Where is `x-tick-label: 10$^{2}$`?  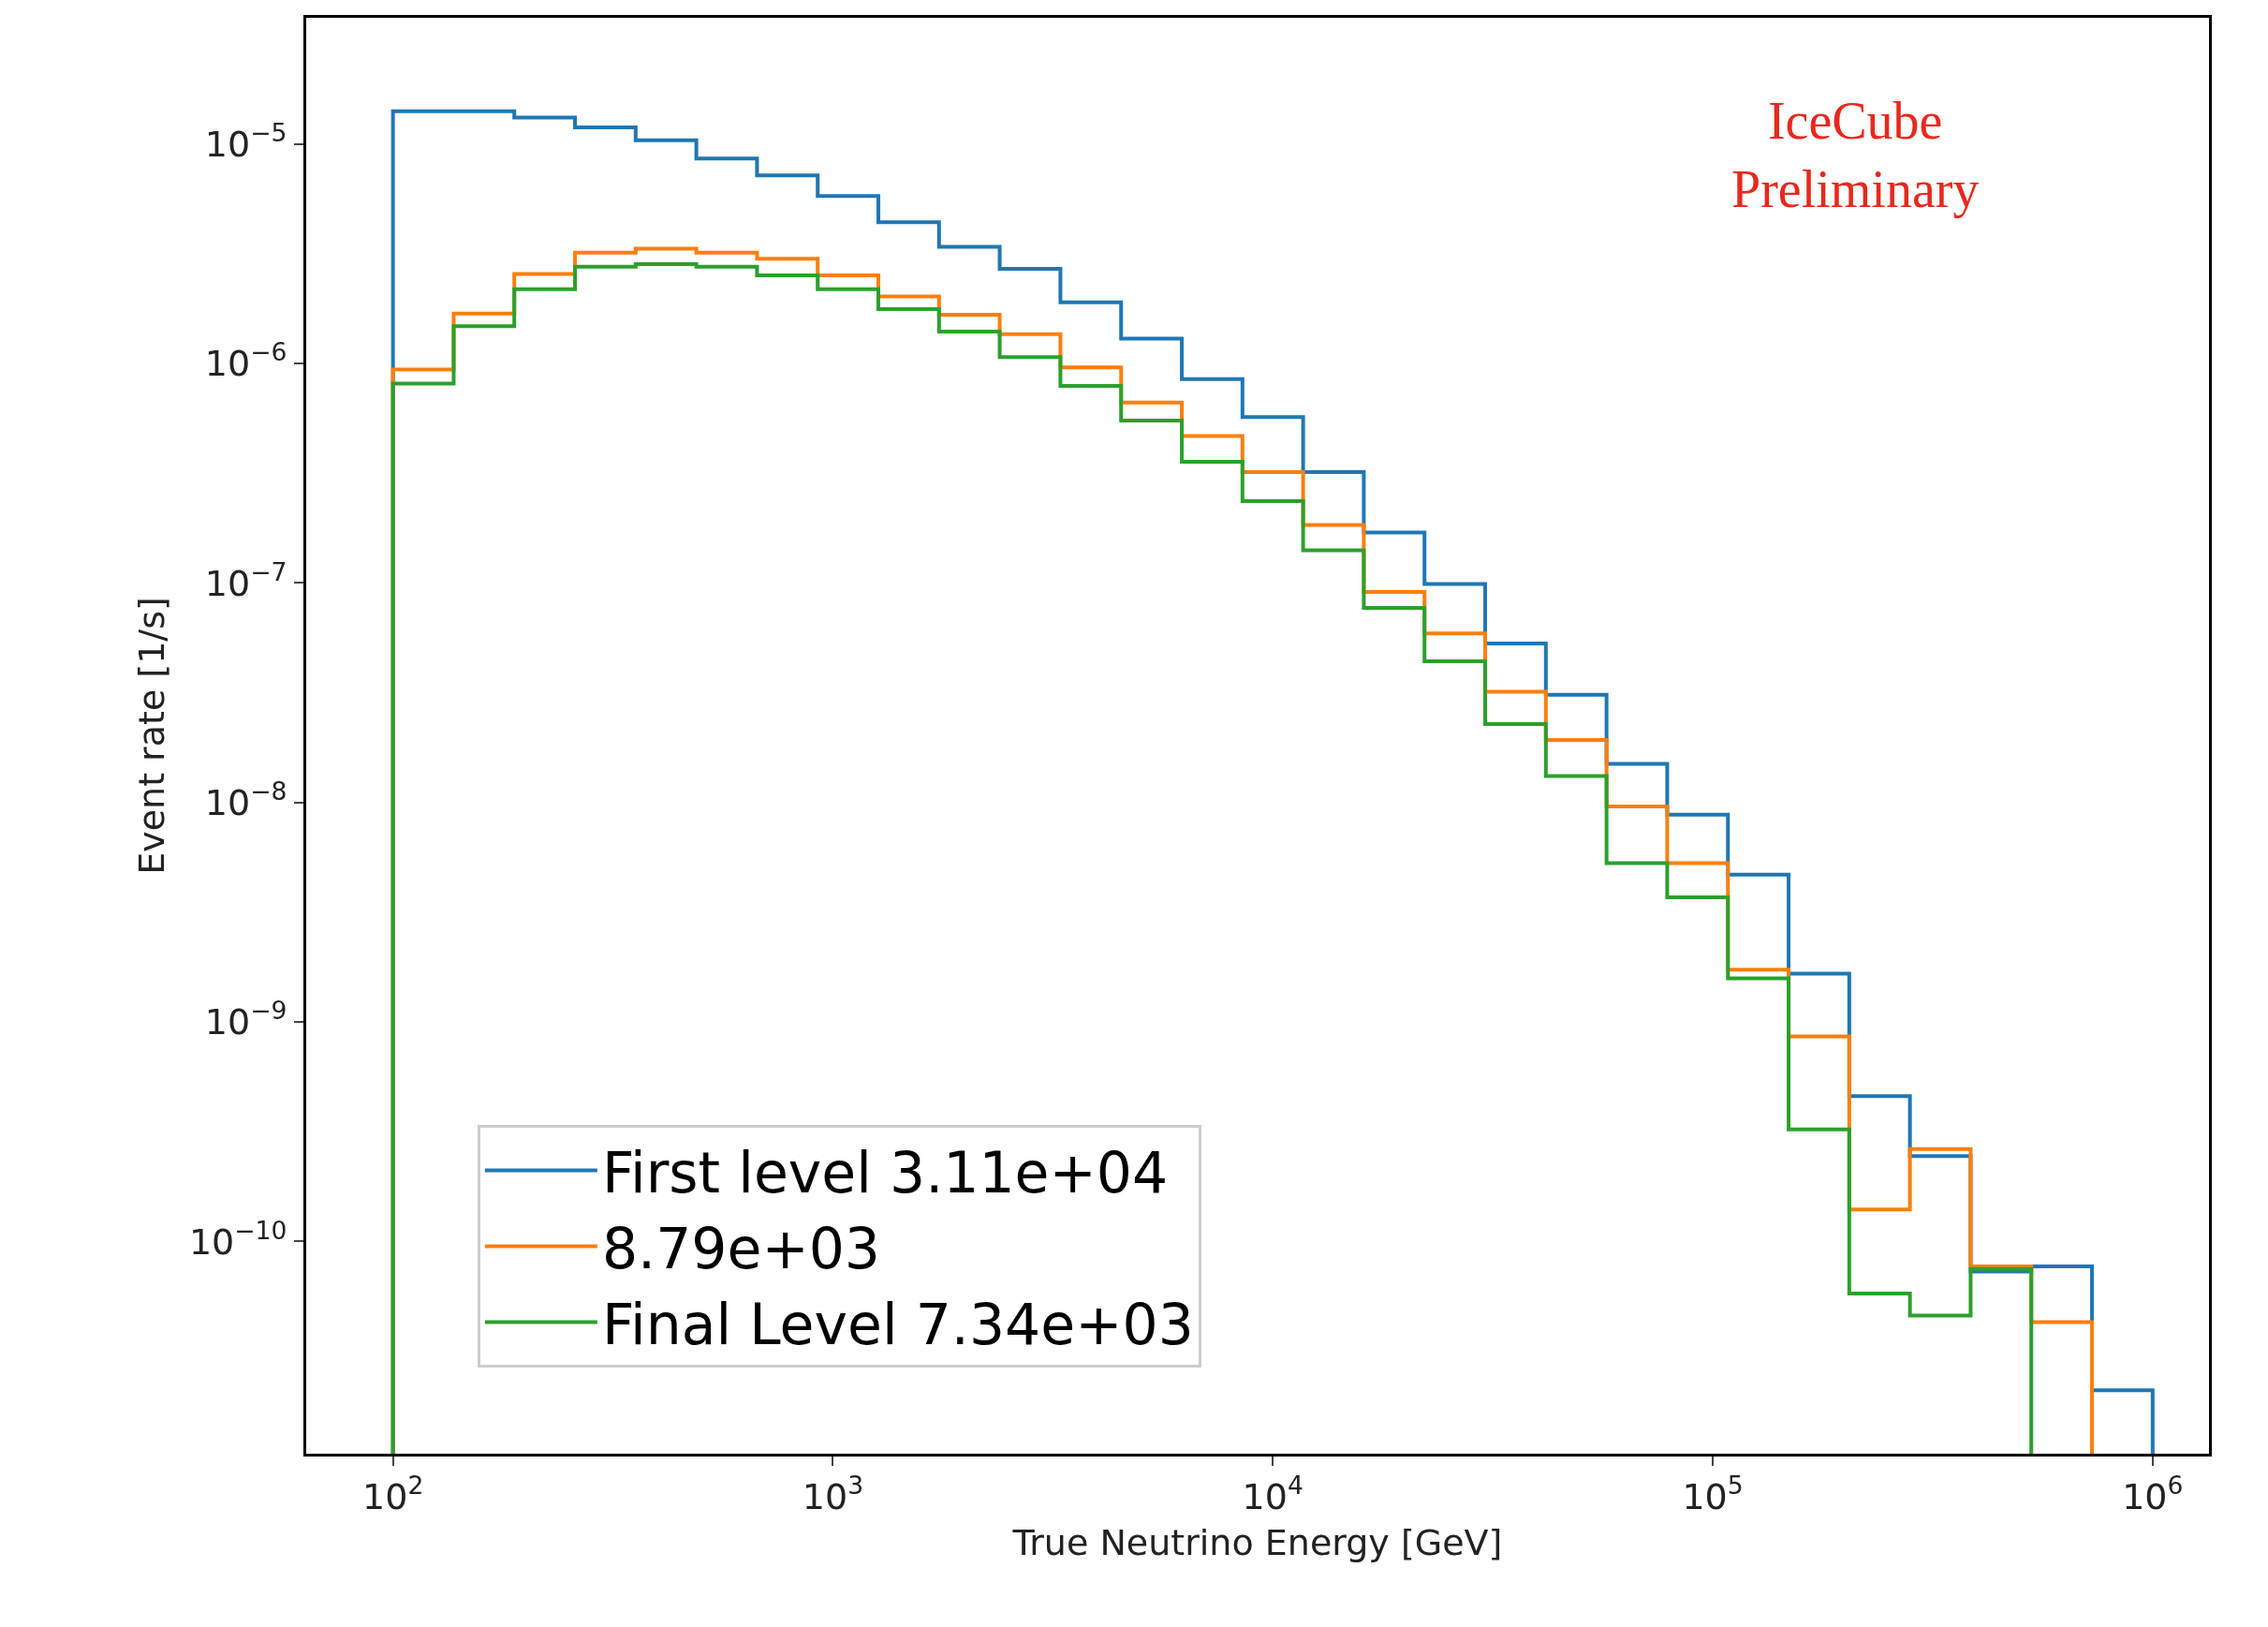
x-tick-label: 10$^{2}$ is located at coordinates (393, 1493).